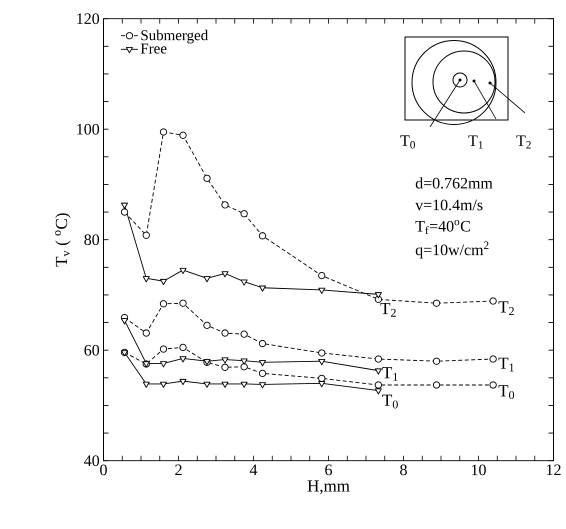 The height and width of the screenshot is (529, 566). I want to click on x-tick-label: 10, so click(479, 470).